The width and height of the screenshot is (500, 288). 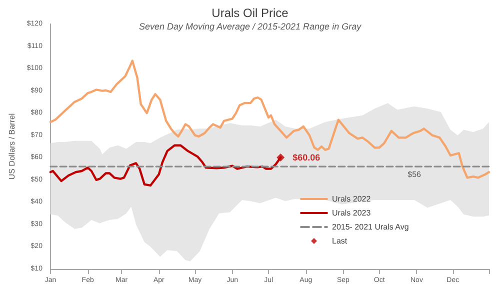 I want to click on y-axis-title: US Dollars / Barrel, so click(x=12, y=146).